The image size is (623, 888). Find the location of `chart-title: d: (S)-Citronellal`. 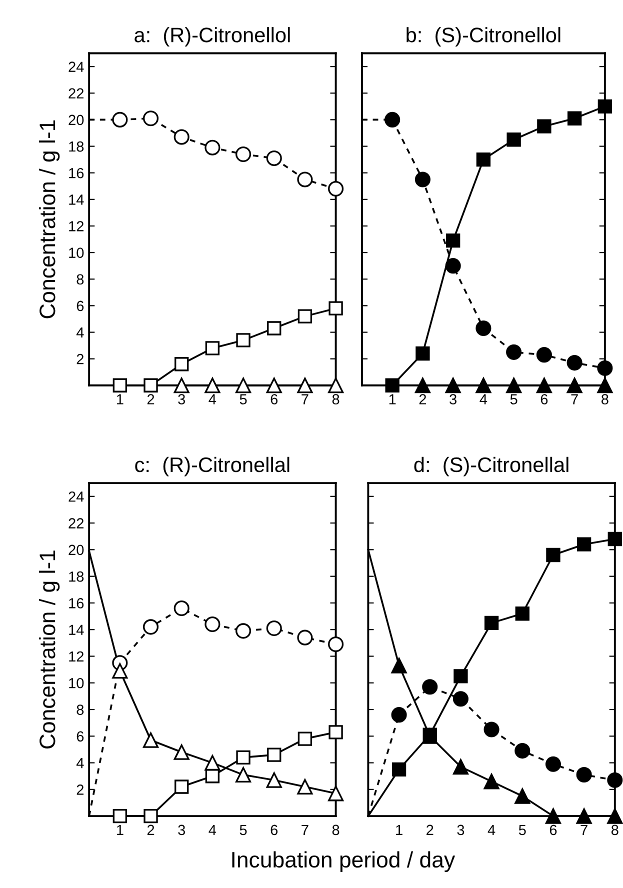

chart-title: d: (S)-Citronellal is located at coordinates (491, 466).